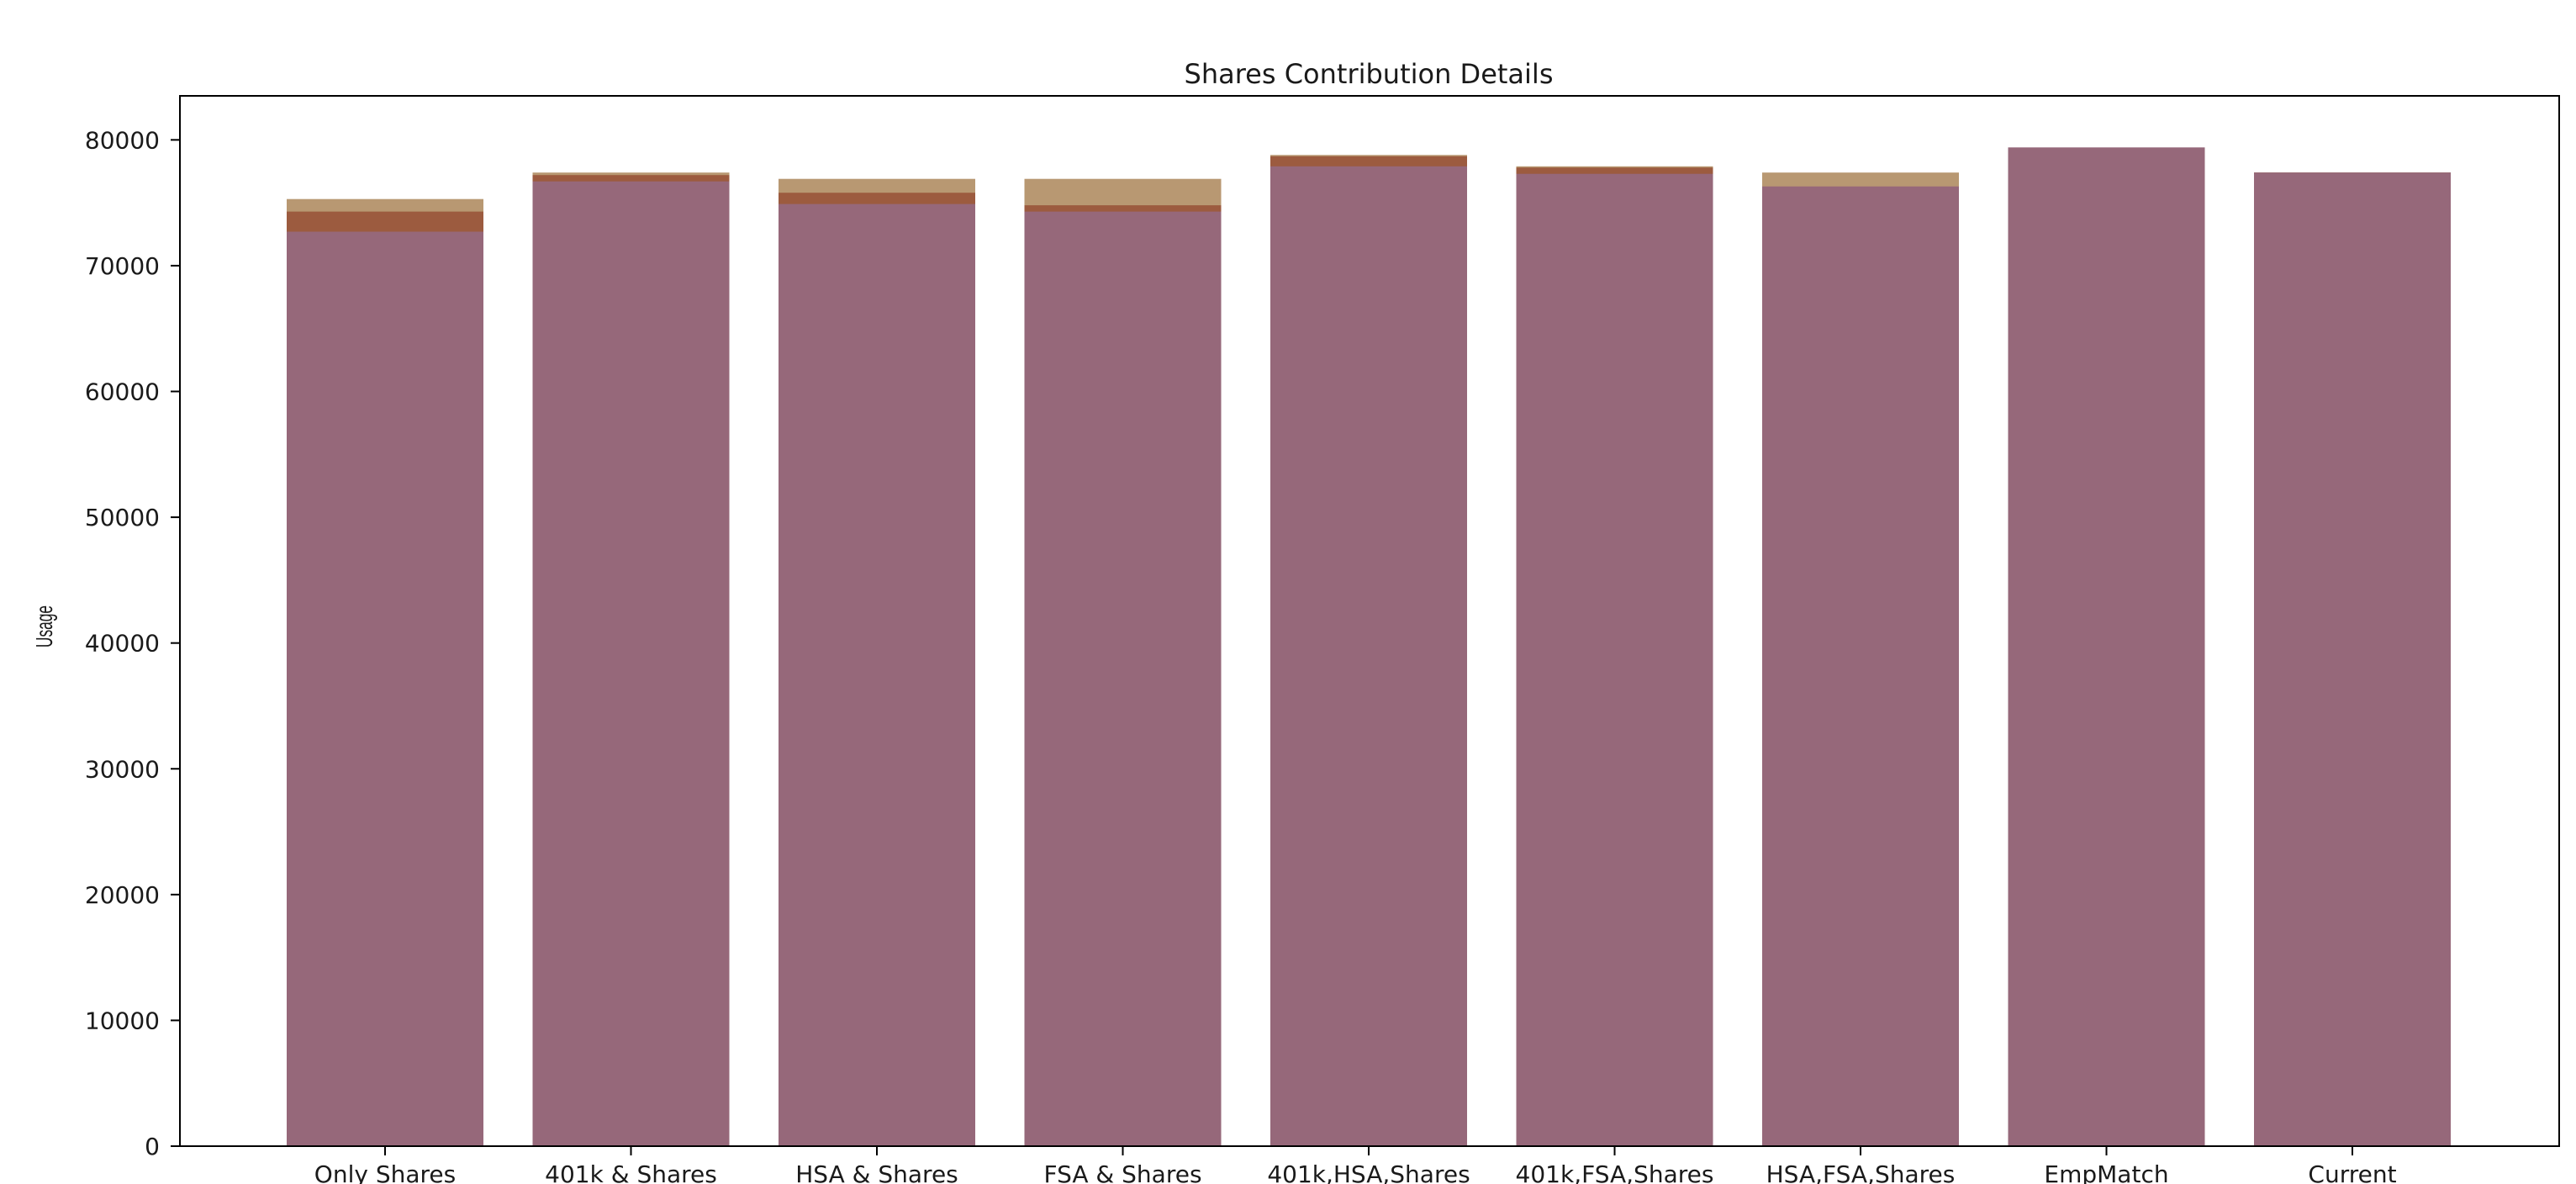  What do you see at coordinates (2106, 1172) in the screenshot?
I see `x-tick-label: EmpMatch` at bounding box center [2106, 1172].